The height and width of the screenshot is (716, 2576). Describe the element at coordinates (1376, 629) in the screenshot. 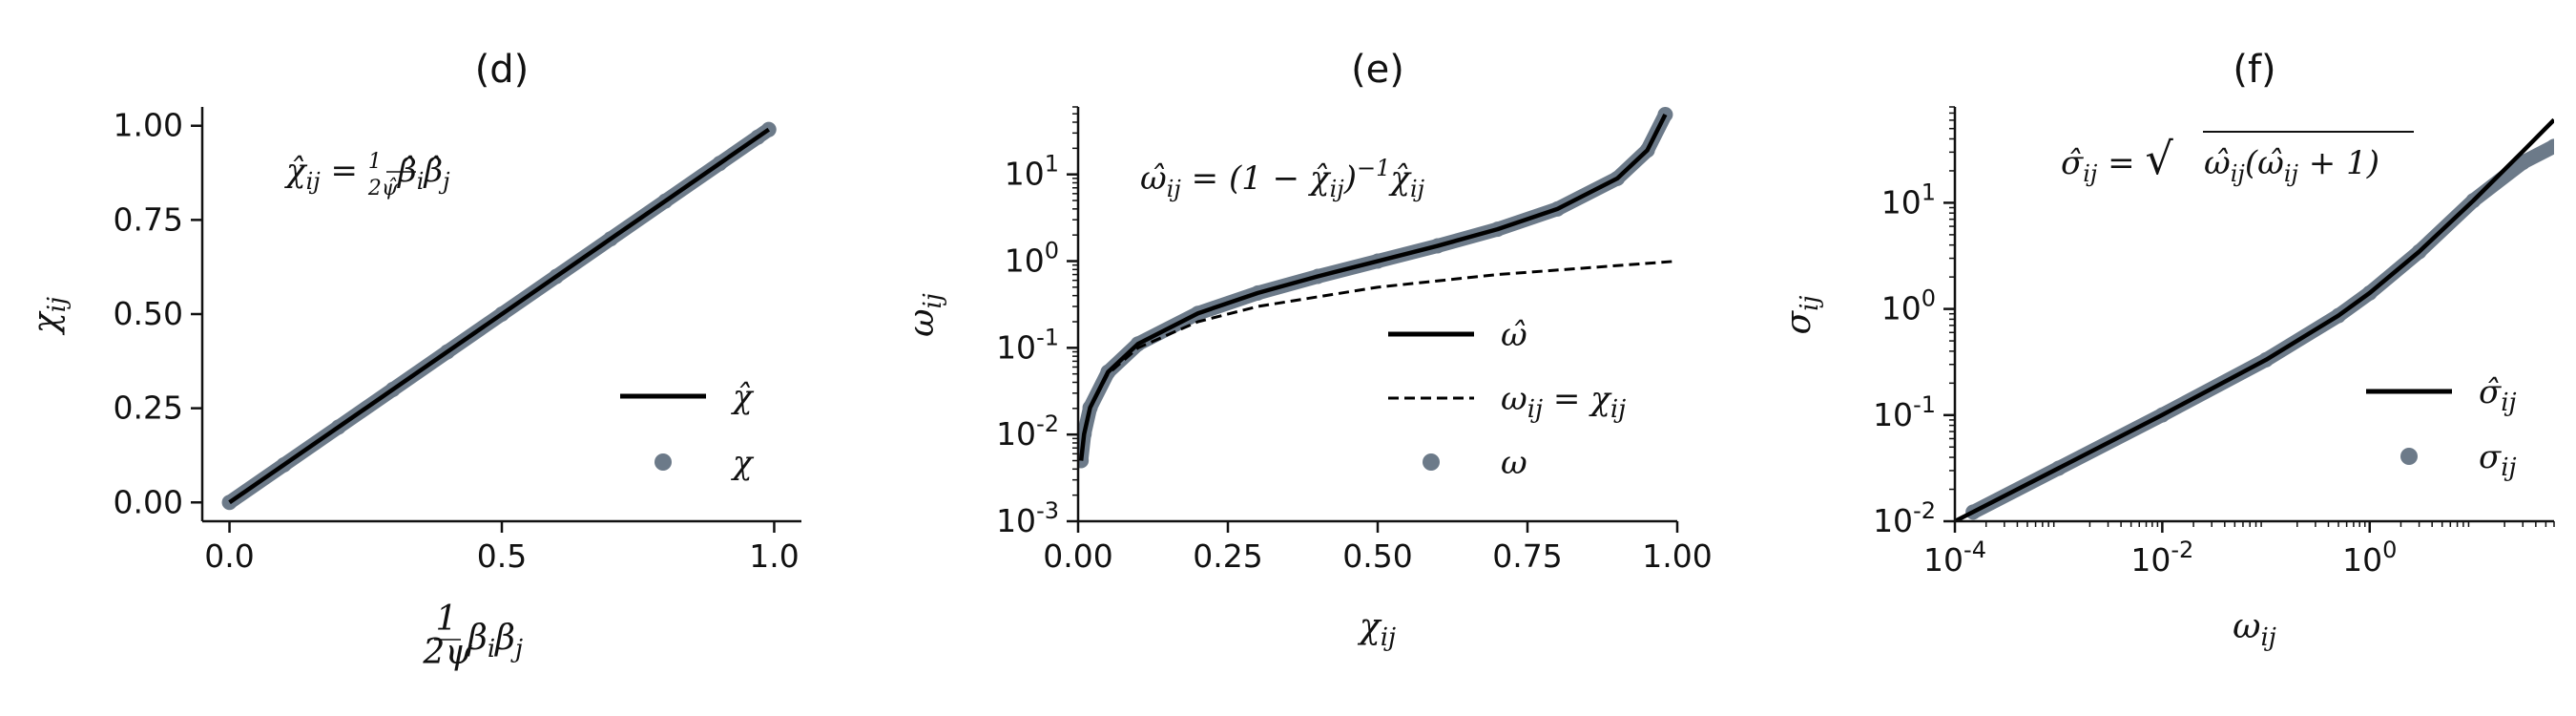

I see `panel-e-xlabel: χij` at that location.